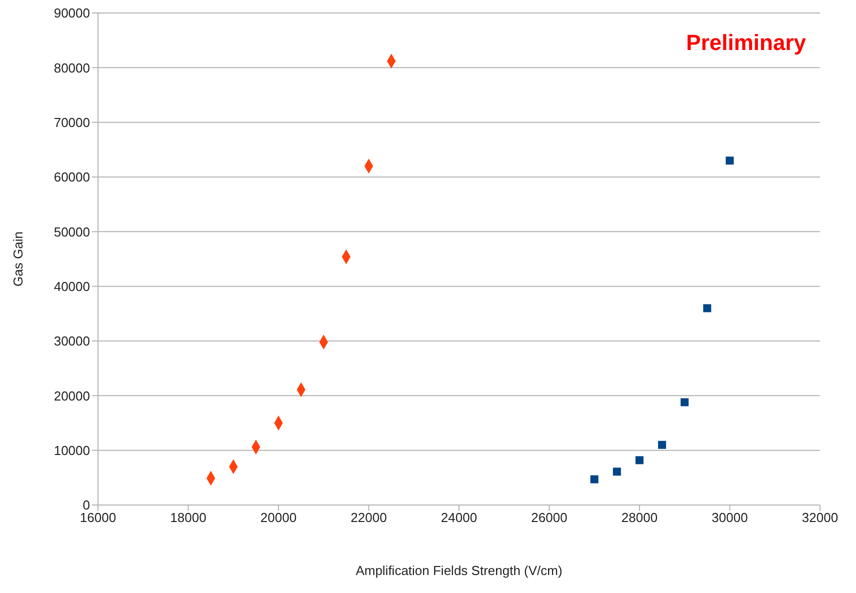  Describe the element at coordinates (18, 259) in the screenshot. I see `y-axis-title: Gas Gain` at that location.